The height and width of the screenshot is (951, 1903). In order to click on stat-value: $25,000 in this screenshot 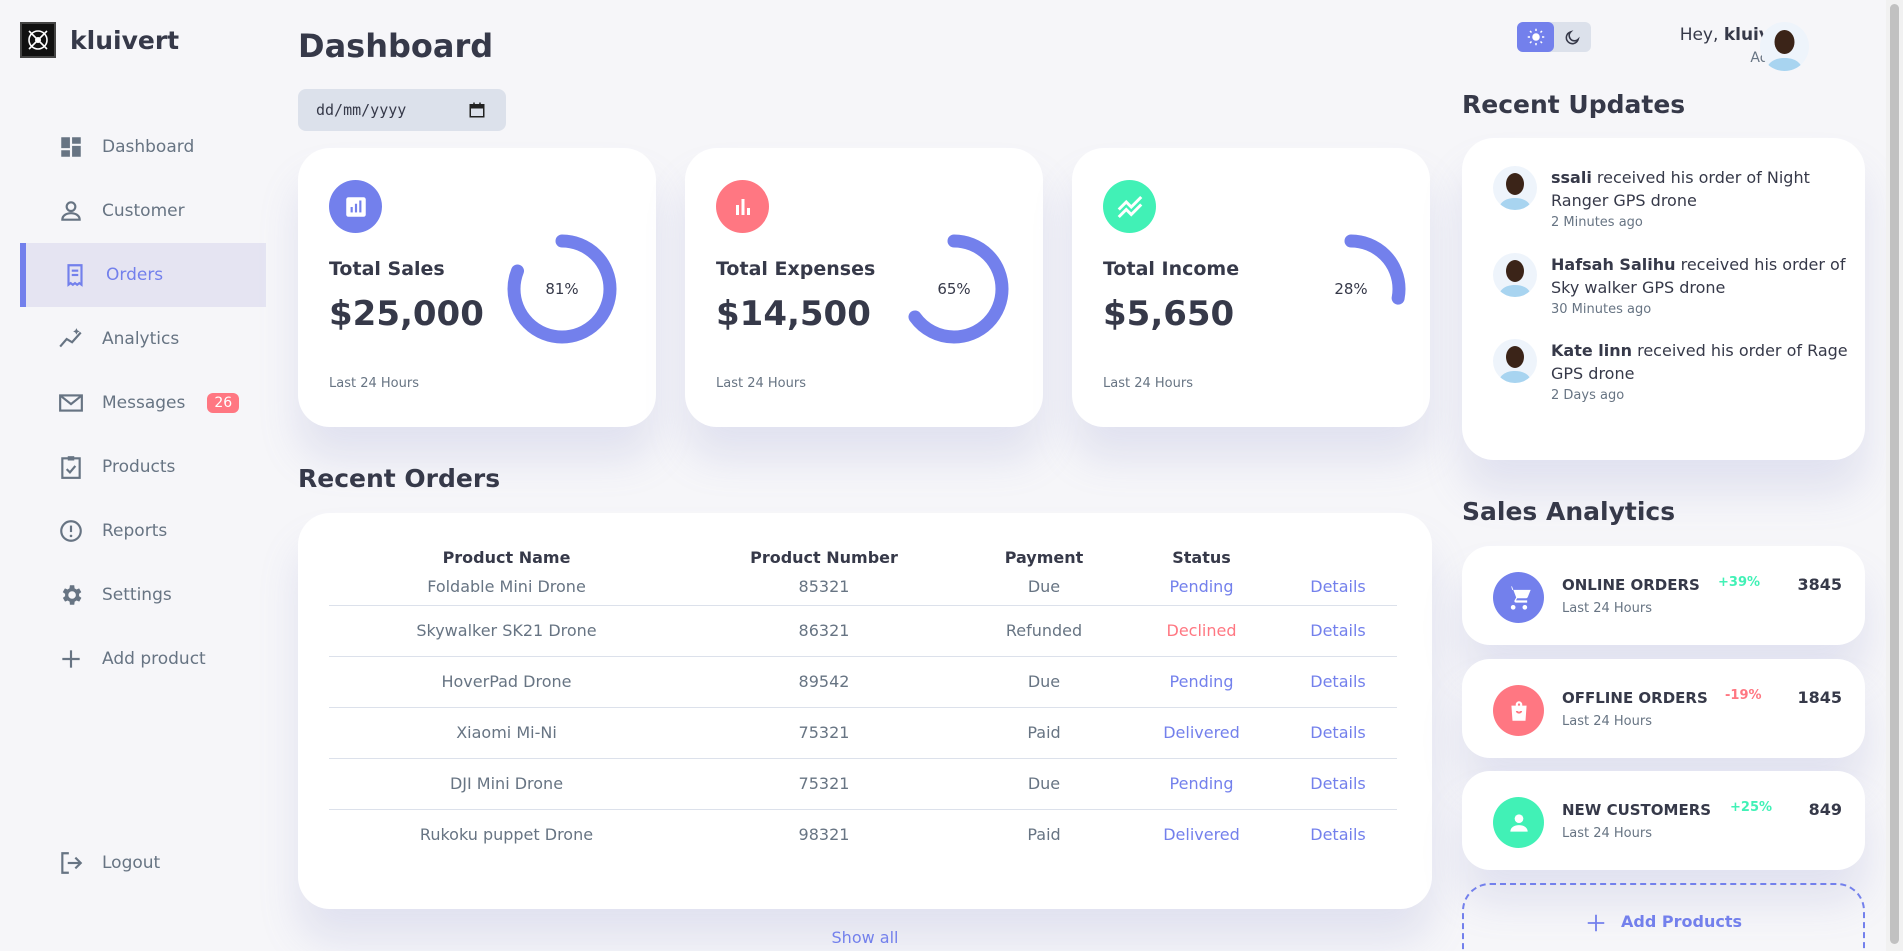, I will do `click(406, 314)`.